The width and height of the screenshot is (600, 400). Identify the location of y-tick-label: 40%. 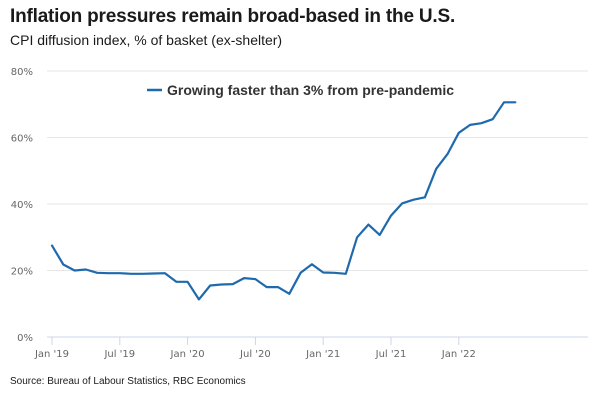
(22, 205).